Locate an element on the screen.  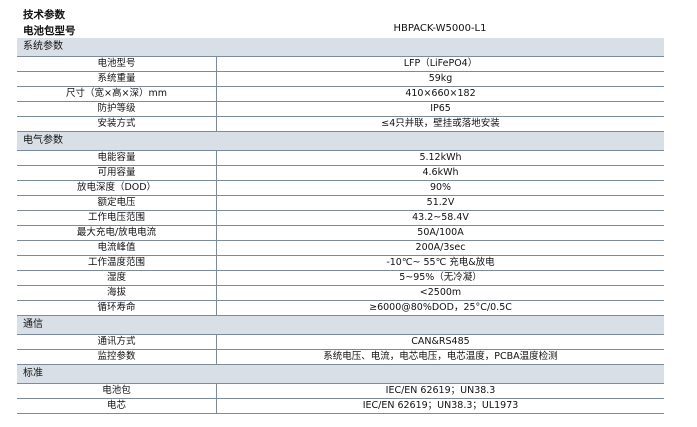
section-header: 标准 is located at coordinates (340, 374).